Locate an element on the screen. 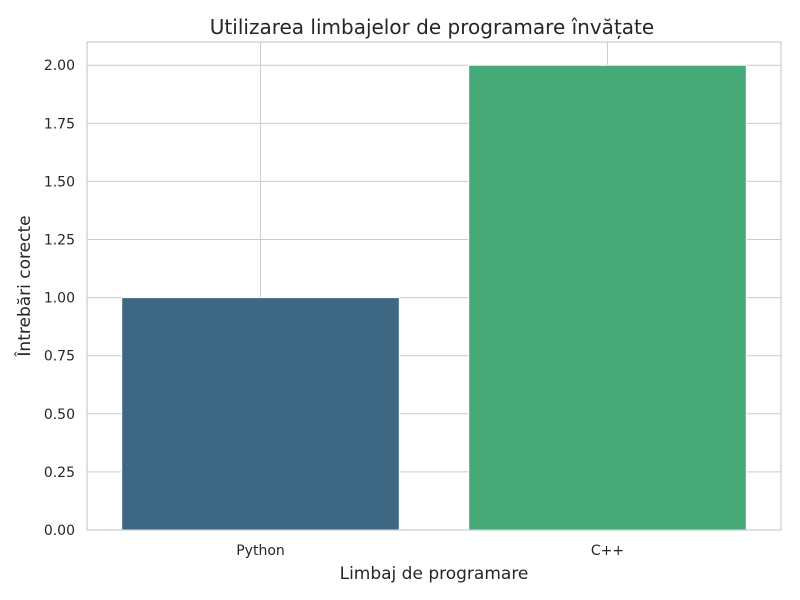  y-tick-label: 2.00 is located at coordinates (59, 66).